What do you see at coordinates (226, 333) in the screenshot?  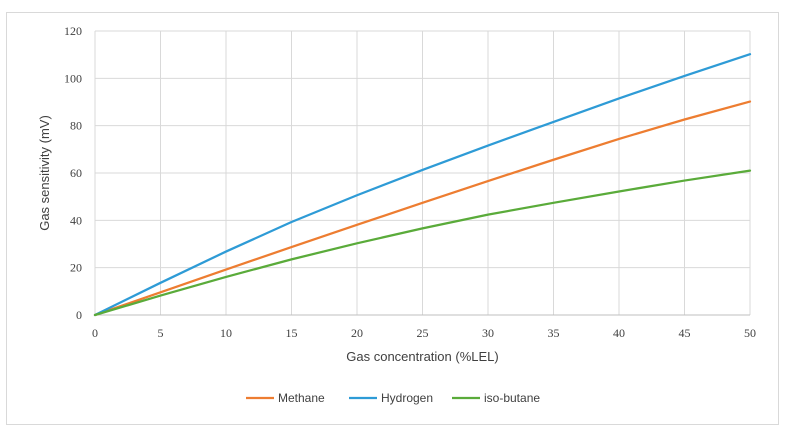 I see `x-tick-label: 10` at bounding box center [226, 333].